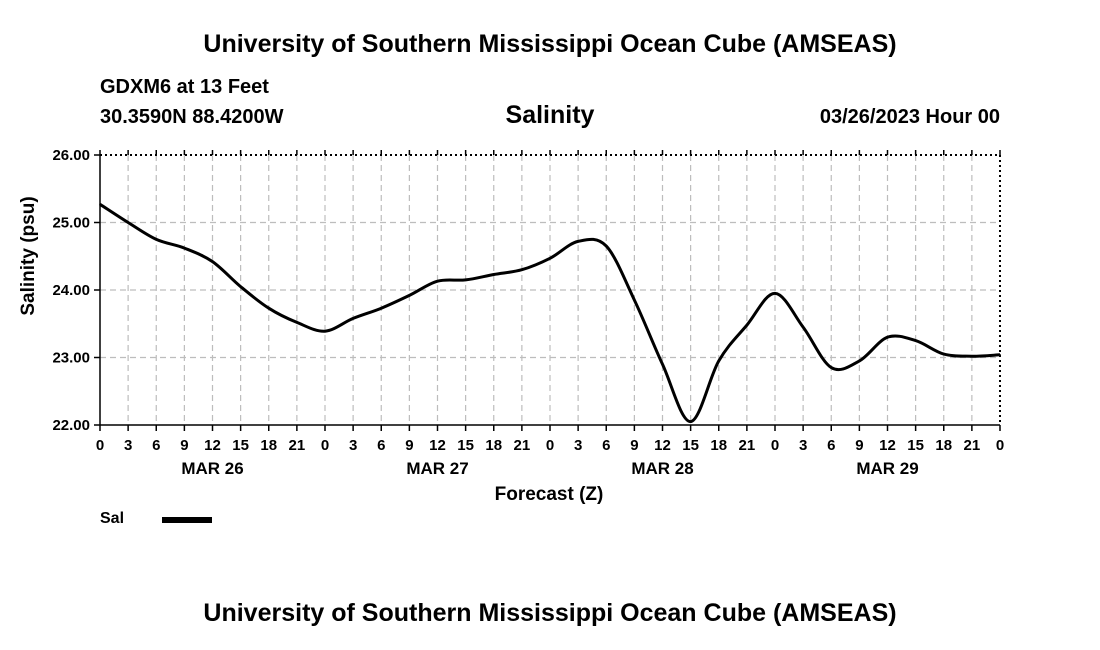 The height and width of the screenshot is (650, 1100). What do you see at coordinates (71, 425) in the screenshot?
I see `y-tick-label: 22.00` at bounding box center [71, 425].